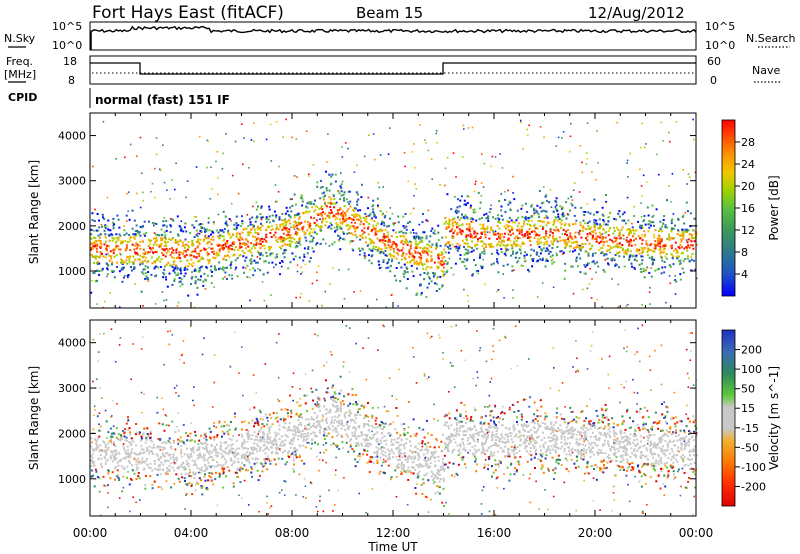  I want to click on colorbar-tick-label: 16, so click(748, 208).